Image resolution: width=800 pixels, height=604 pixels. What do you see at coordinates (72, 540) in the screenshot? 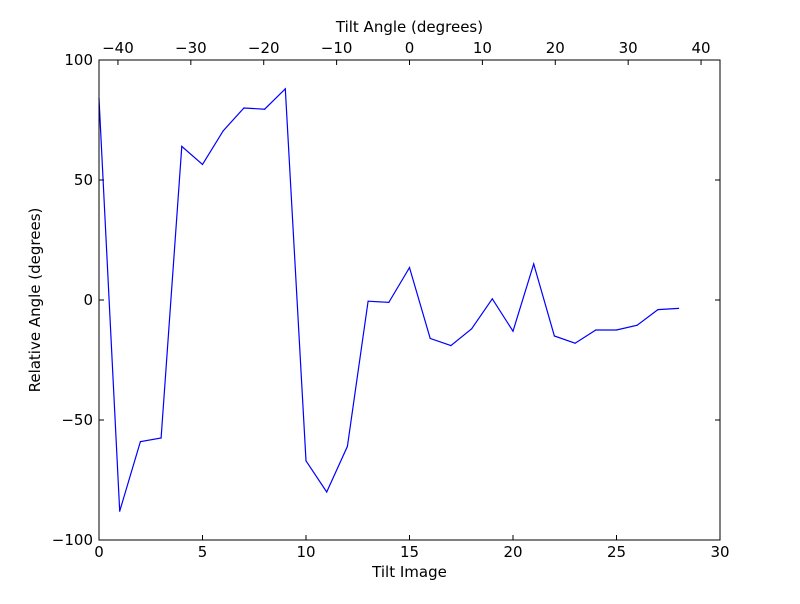
I see `y-tick-label: −100` at bounding box center [72, 540].